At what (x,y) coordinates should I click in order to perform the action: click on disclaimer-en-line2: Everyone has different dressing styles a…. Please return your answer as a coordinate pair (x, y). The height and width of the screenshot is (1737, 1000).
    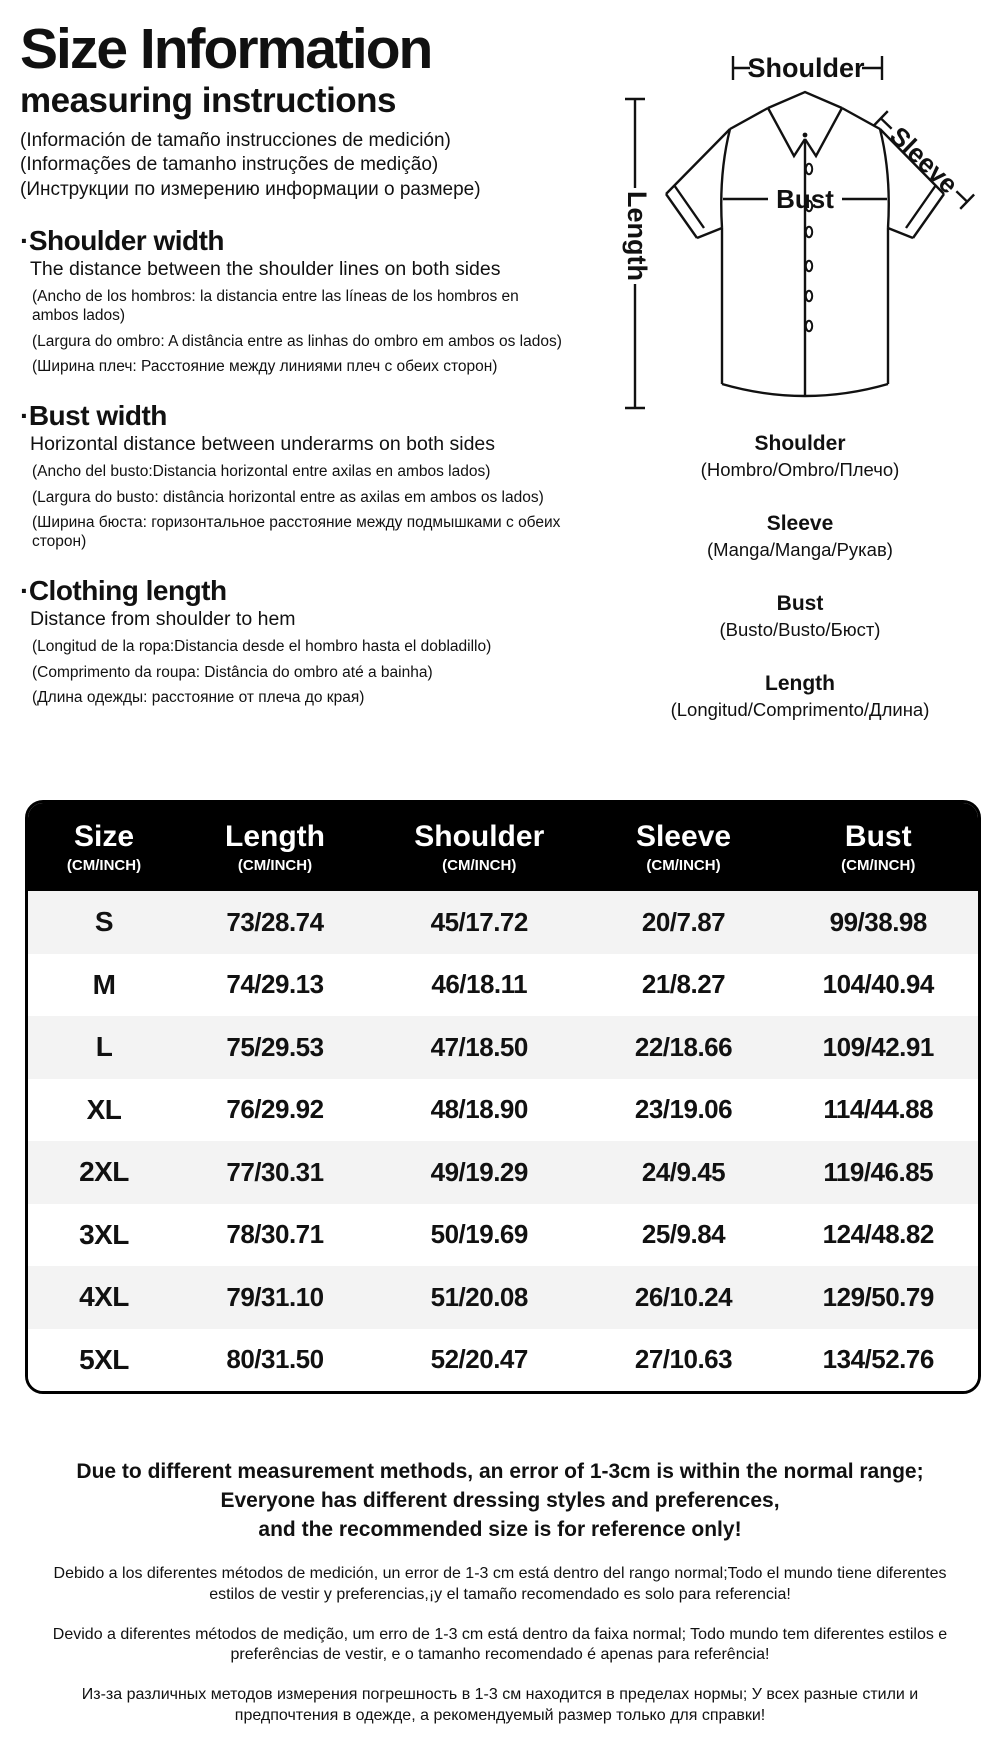
    Looking at the image, I should click on (500, 1500).